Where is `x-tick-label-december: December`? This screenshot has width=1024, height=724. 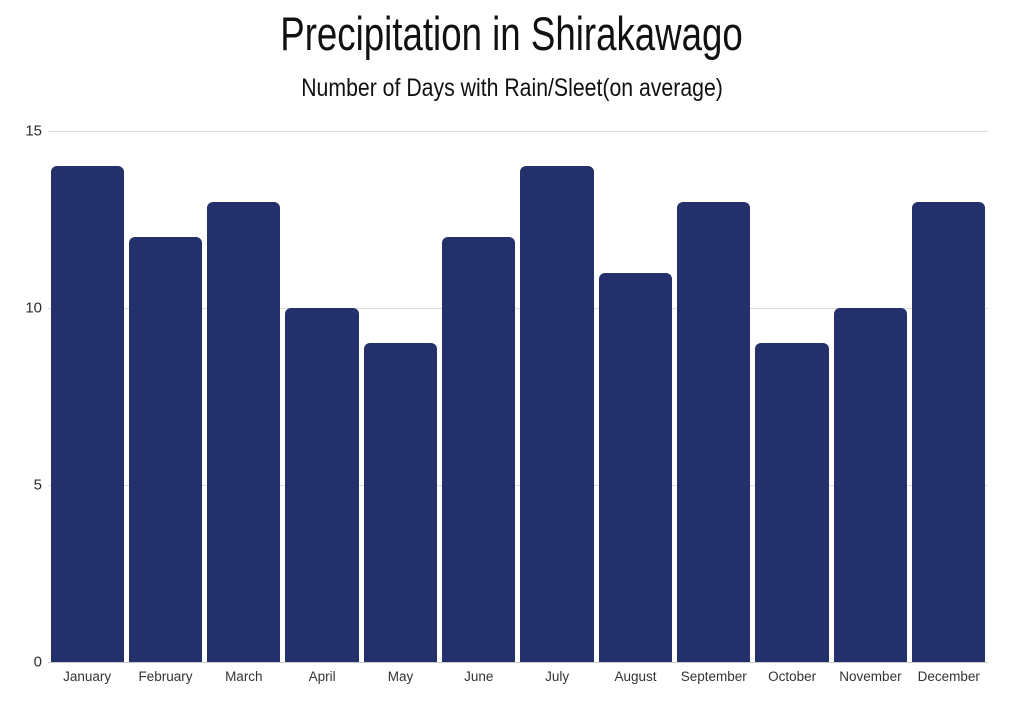
x-tick-label-december: December is located at coordinates (948, 676).